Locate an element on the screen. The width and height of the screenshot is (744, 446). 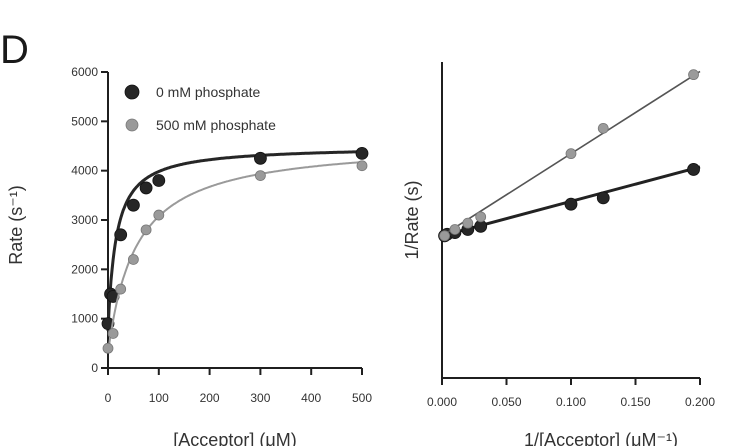
left-x-tick-label: 100 is located at coordinates (159, 398).